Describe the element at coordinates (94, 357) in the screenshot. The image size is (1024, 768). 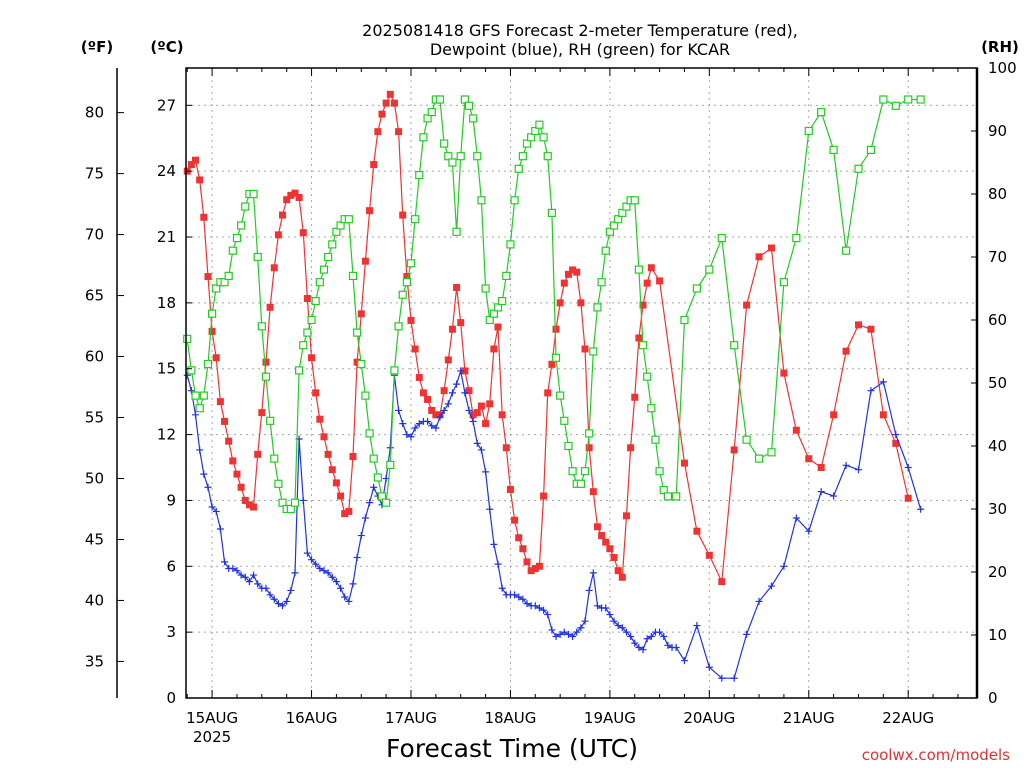
I see `fahrenheit-tick-label: 60` at that location.